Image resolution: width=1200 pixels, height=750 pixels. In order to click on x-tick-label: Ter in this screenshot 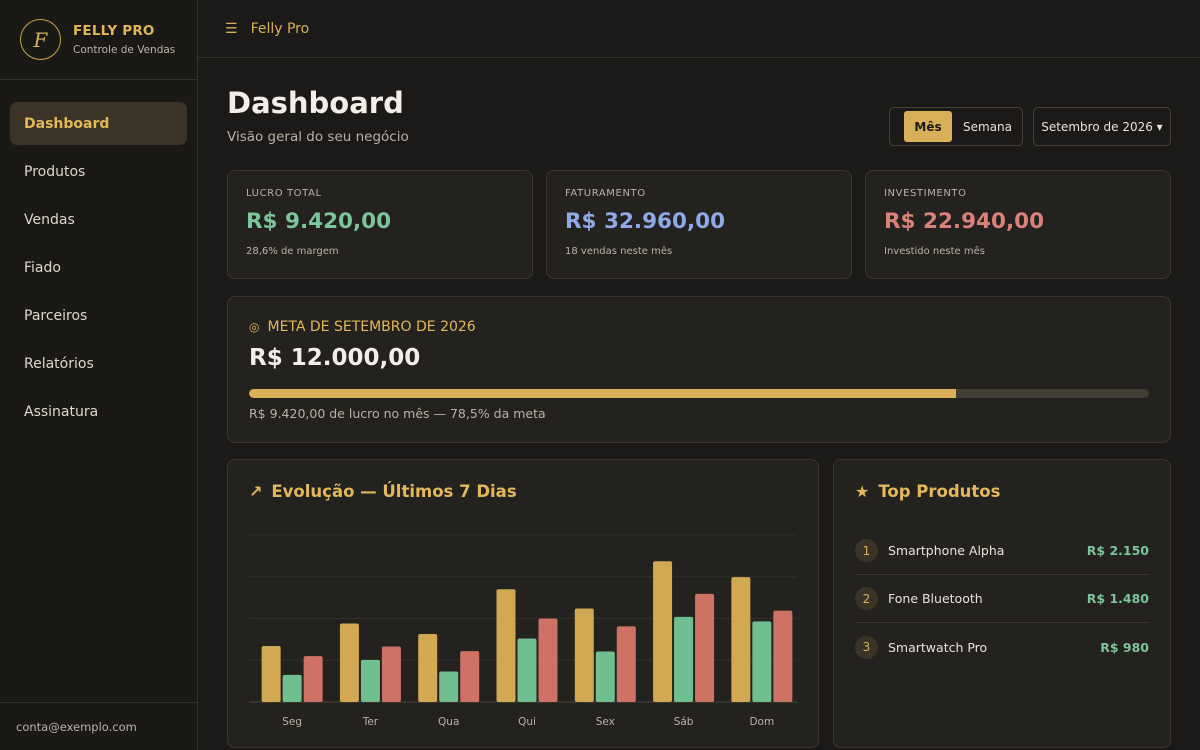, I will do `click(370, 722)`.